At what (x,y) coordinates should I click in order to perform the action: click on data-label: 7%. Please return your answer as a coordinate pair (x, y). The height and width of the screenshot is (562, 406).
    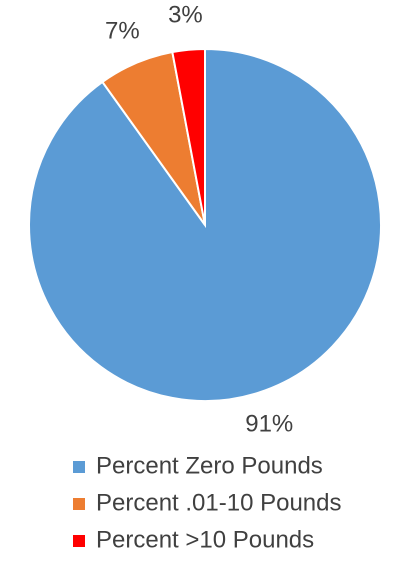
    Looking at the image, I should click on (122, 30).